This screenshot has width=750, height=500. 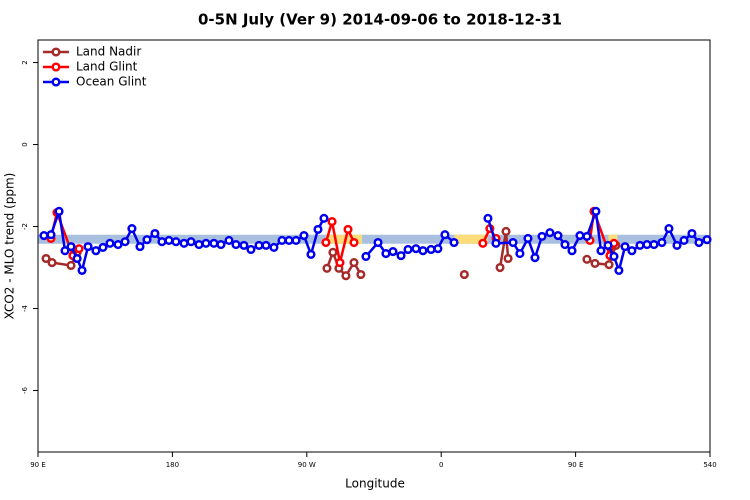 I want to click on legend-label: Land Nadir, so click(x=108, y=52).